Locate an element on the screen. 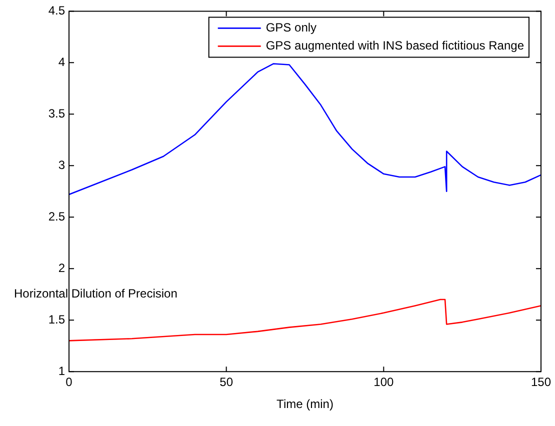 This screenshot has width=555, height=426. y-tick-label: 1 is located at coordinates (62, 371).